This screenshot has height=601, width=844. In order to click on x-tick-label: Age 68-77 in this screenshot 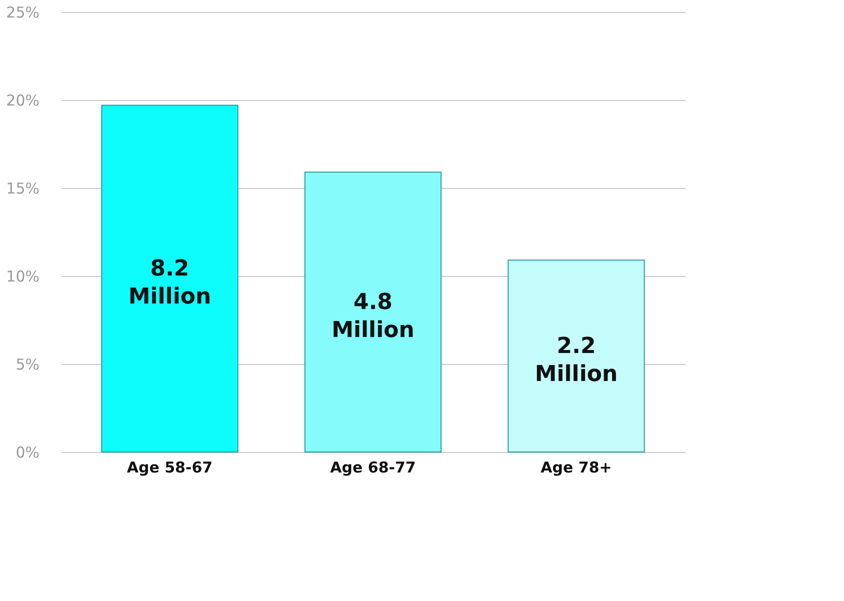, I will do `click(373, 467)`.